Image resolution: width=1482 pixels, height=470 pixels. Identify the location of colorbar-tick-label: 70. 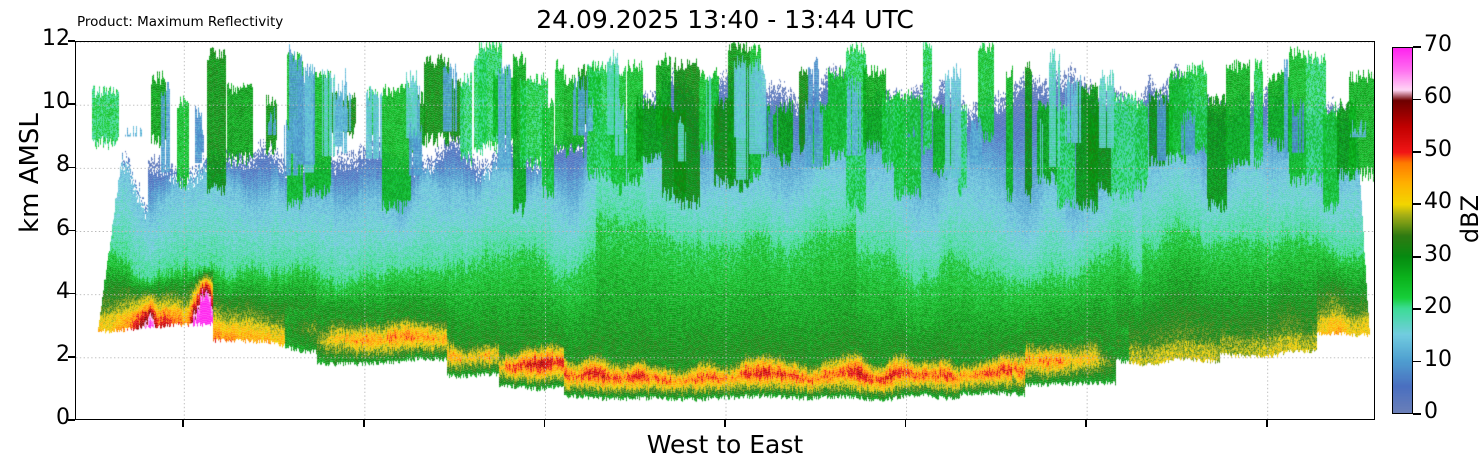
(1438, 44).